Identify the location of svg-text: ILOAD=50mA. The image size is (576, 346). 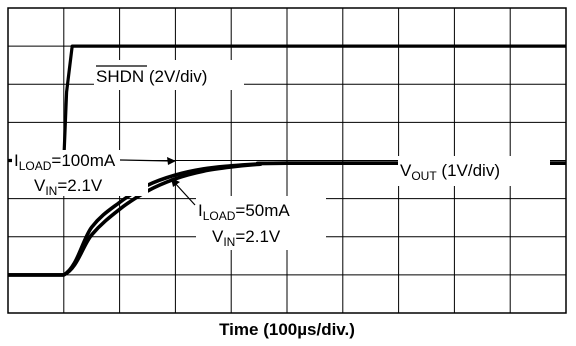
(244, 212).